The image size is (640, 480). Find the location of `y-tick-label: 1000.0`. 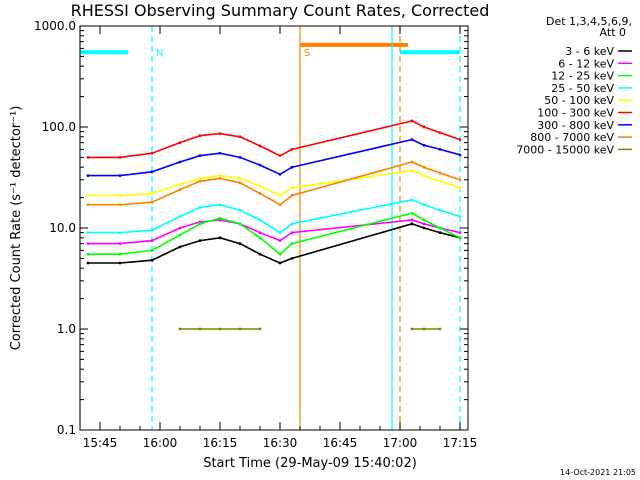

y-tick-label: 1000.0 is located at coordinates (55, 26).